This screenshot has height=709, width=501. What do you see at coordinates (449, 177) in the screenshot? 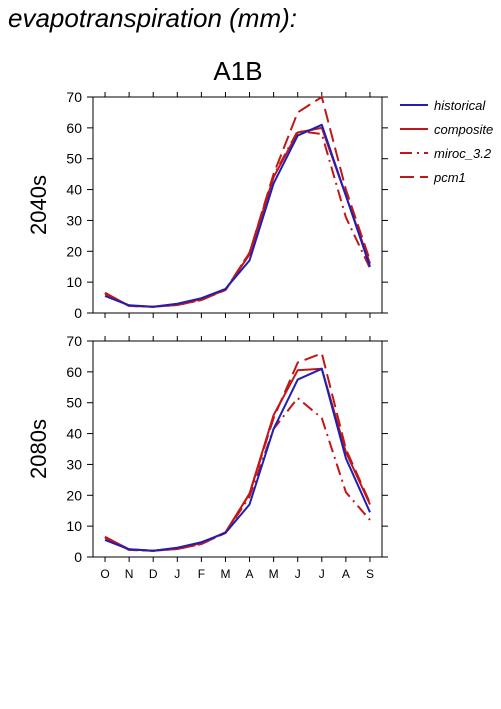
I see `legend-label: pcm1` at bounding box center [449, 177].